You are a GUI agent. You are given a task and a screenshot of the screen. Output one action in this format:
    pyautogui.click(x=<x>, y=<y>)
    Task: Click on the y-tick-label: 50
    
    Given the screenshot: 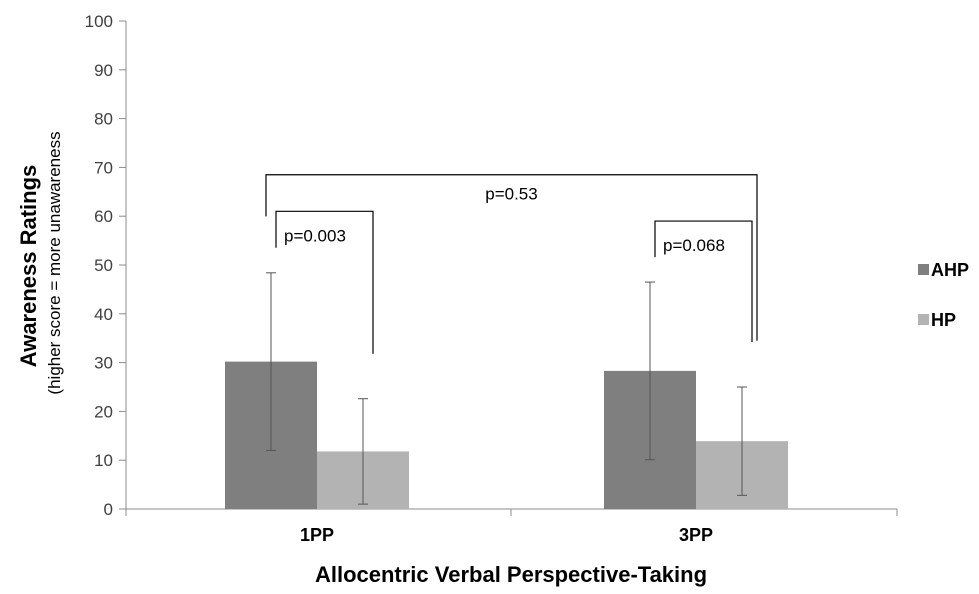 What is the action you would take?
    pyautogui.click(x=103, y=265)
    